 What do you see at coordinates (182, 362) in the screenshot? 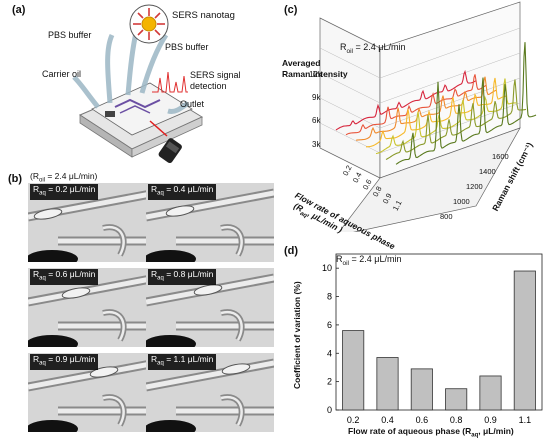
I see `micrograph-flow-label: Raq = 1.1 μL/min` at bounding box center [182, 362].